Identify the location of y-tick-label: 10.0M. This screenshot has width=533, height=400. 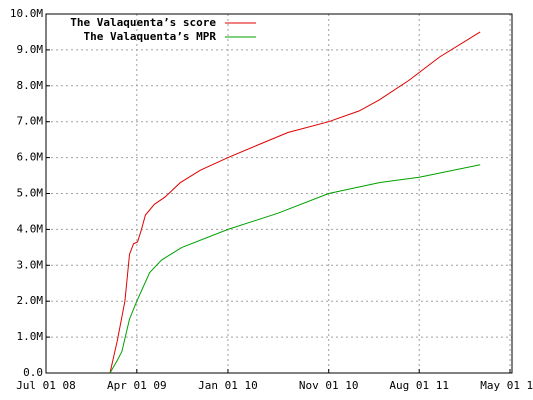
(26, 13).